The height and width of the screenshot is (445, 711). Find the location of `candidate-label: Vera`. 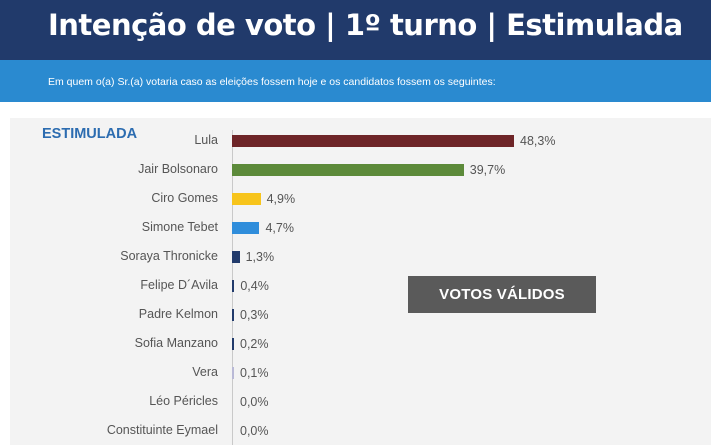

candidate-label: Vera is located at coordinates (205, 372).